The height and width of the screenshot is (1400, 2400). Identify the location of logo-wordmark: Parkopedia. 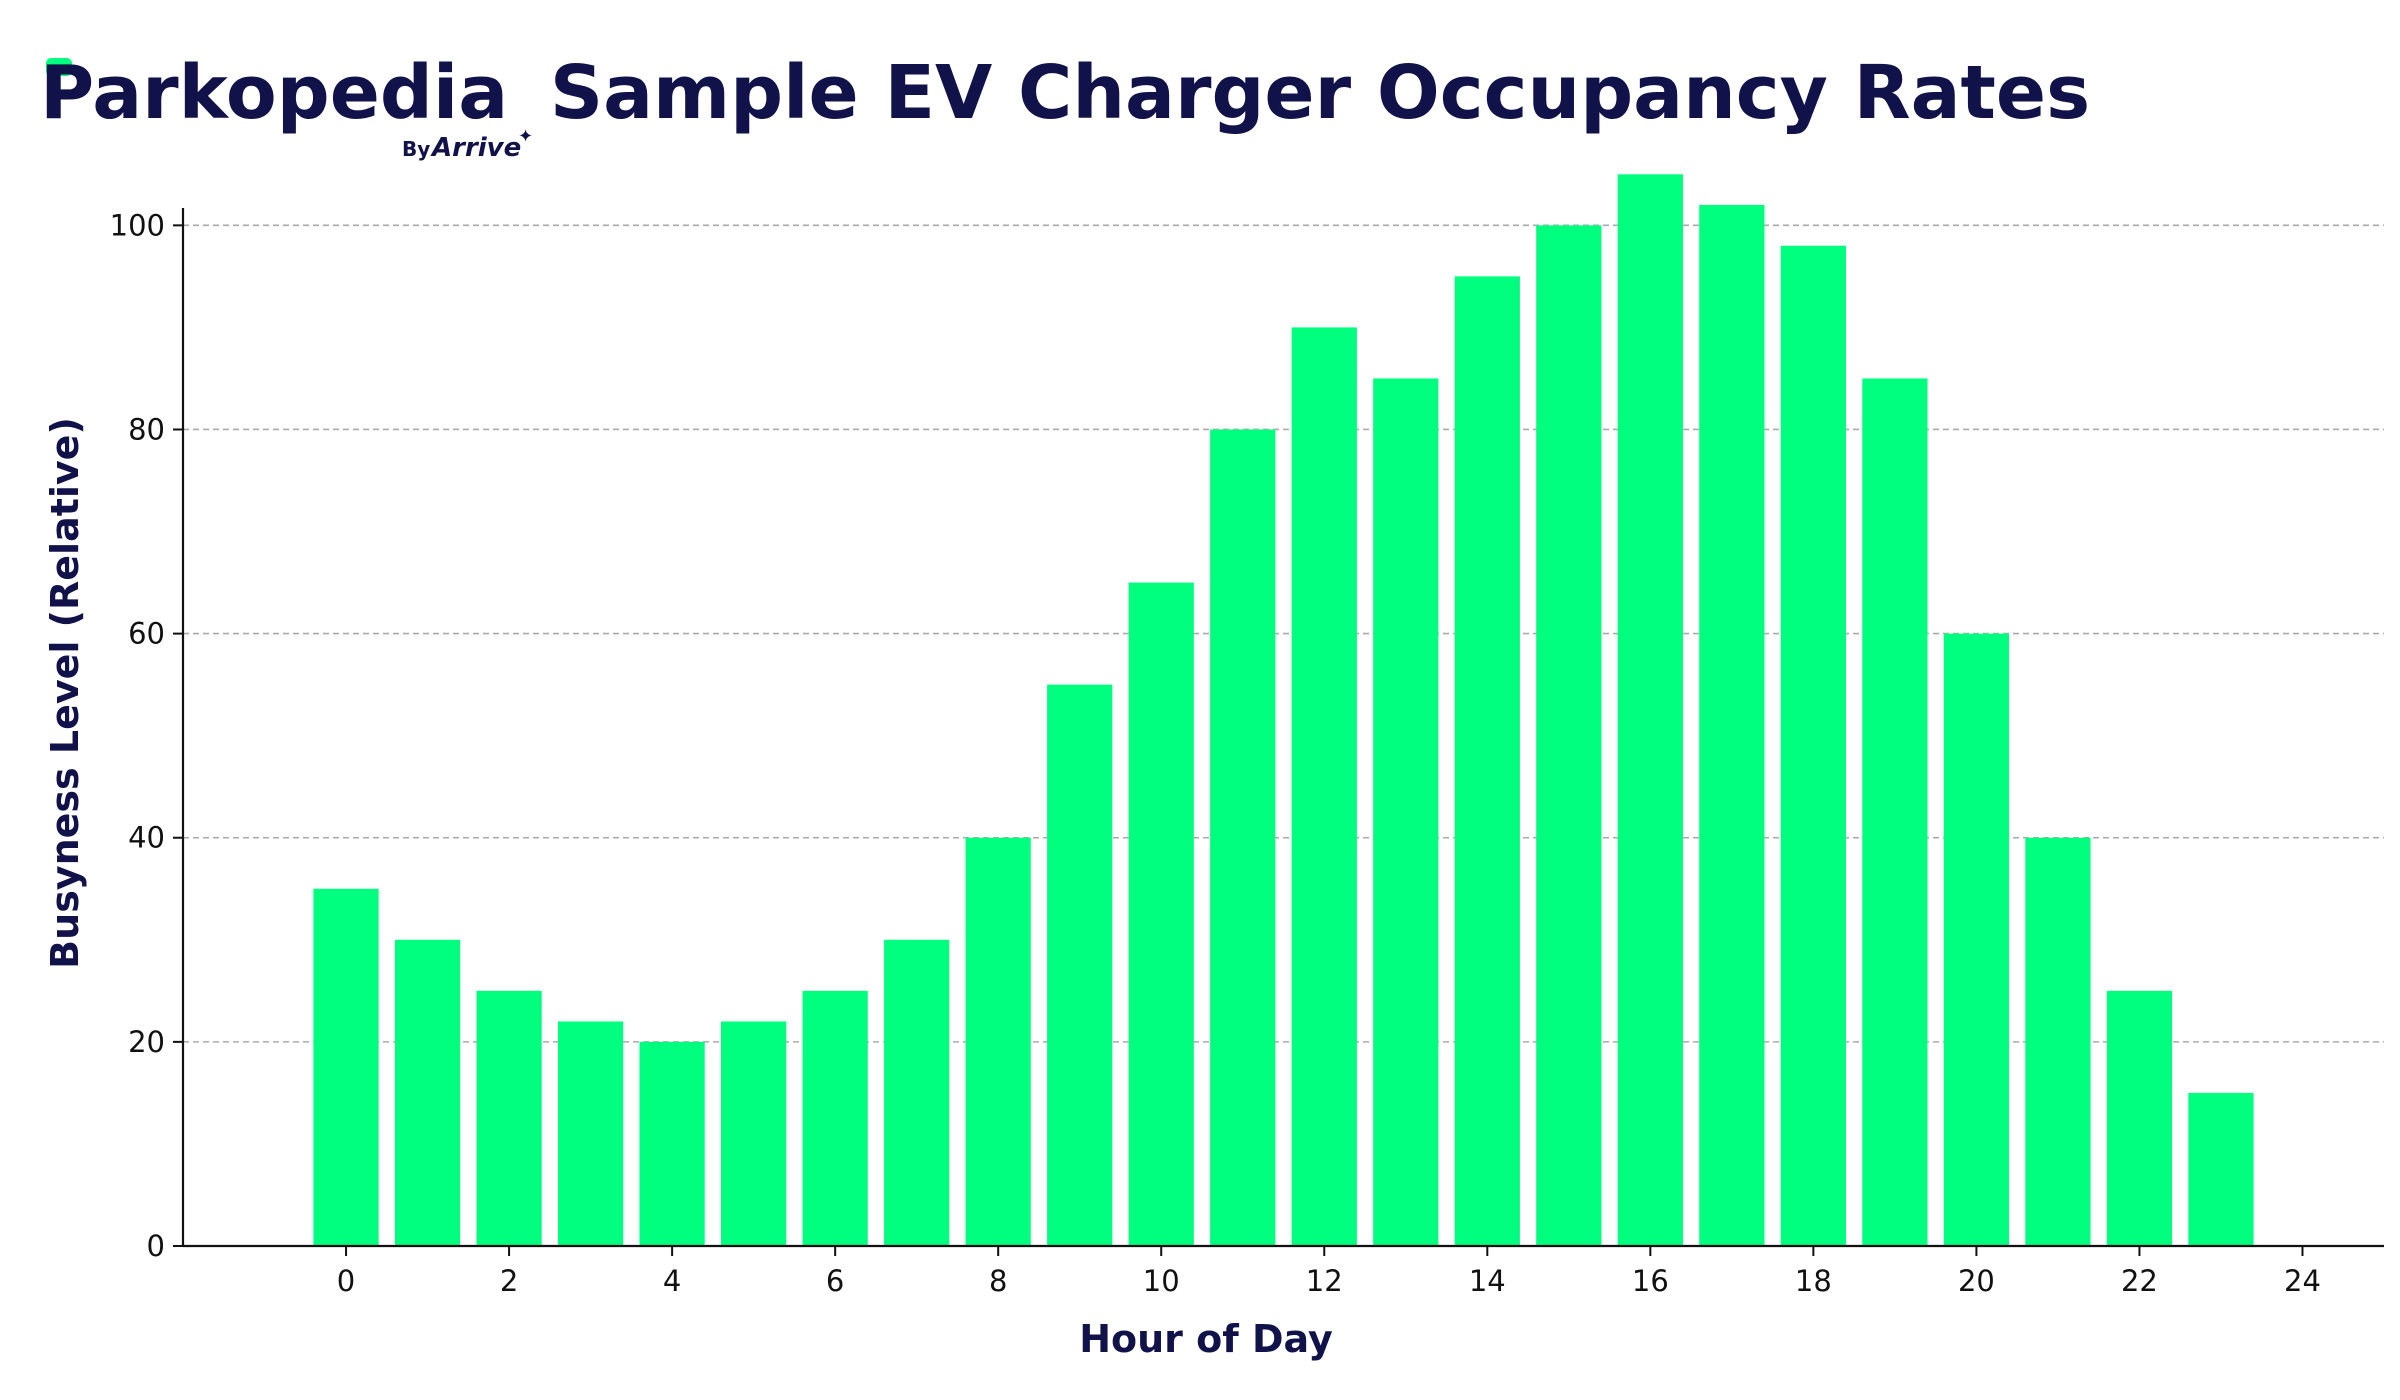
(274, 93).